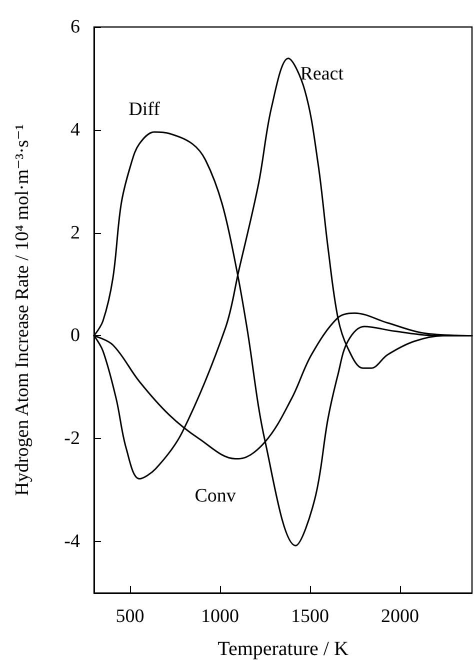 The width and height of the screenshot is (474, 669). I want to click on x-tick-label: 2000, so click(400, 616).